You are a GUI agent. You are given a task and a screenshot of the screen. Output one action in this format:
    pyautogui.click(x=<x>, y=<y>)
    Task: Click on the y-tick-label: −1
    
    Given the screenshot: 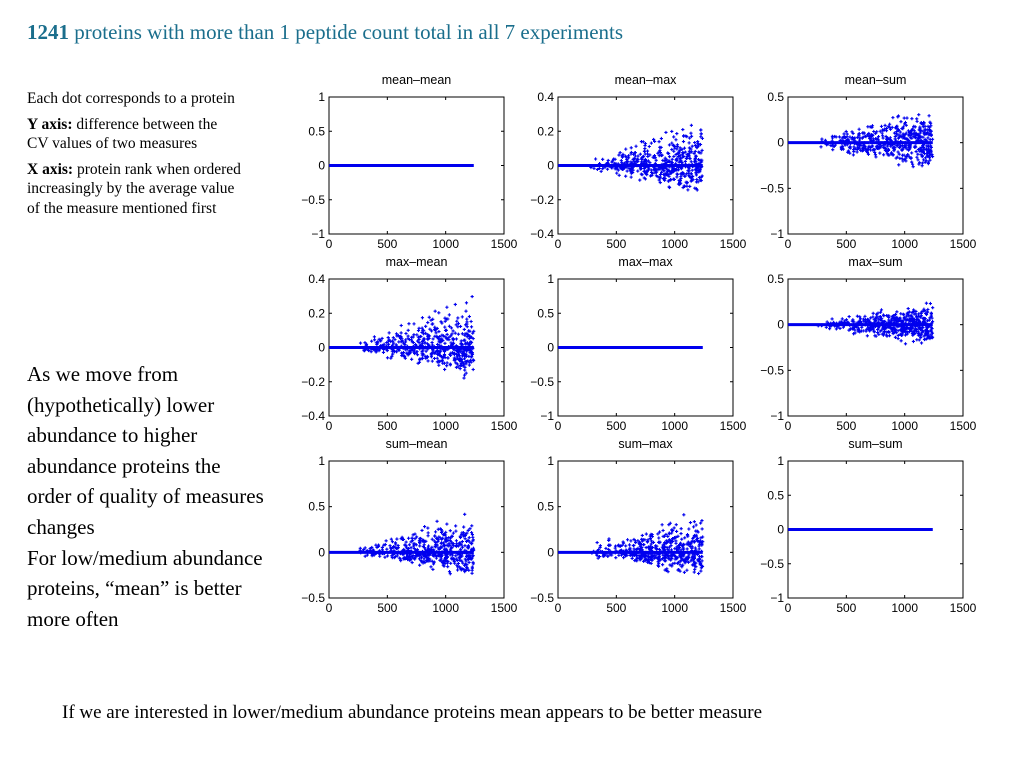 What is the action you would take?
    pyautogui.click(x=547, y=416)
    